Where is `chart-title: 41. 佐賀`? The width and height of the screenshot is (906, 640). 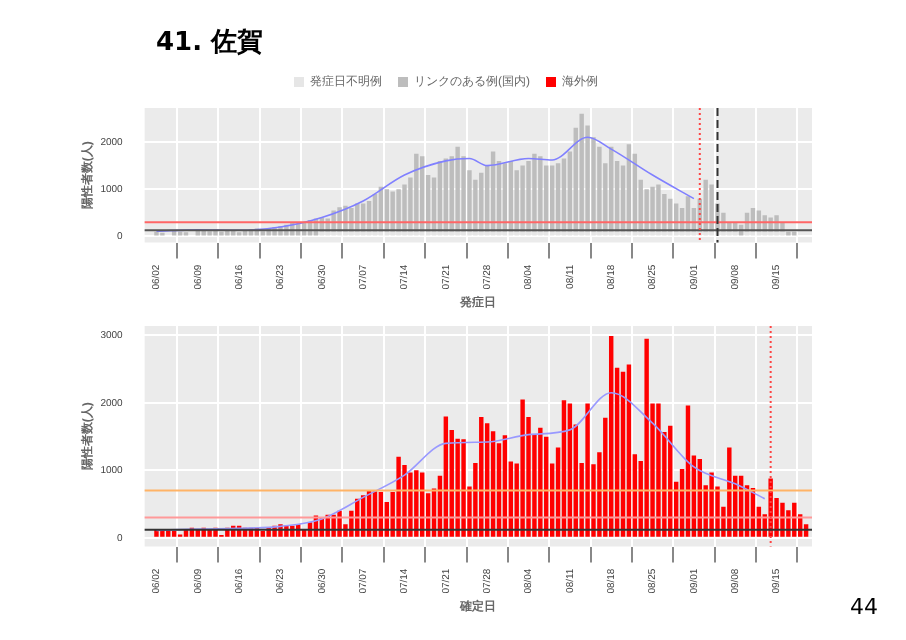
chart-title: 41. 佐賀 is located at coordinates (210, 43).